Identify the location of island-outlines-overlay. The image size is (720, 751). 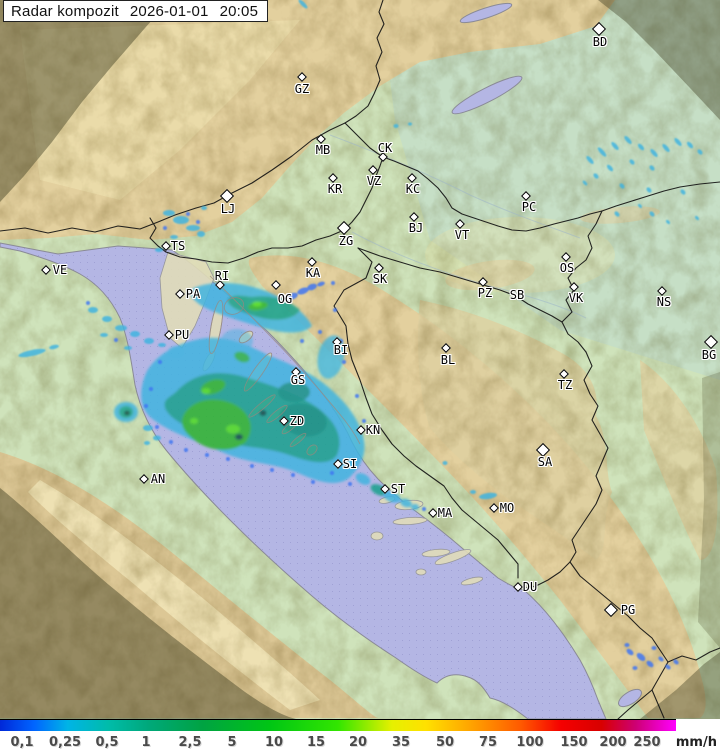
(284, 365).